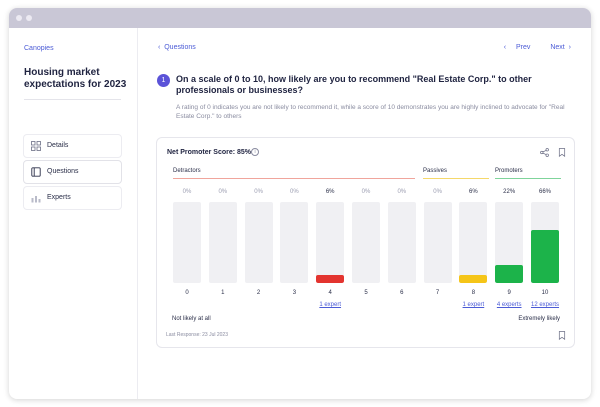 The image size is (600, 407). I want to click on sidebar-item-questions: Questions, so click(72, 172).